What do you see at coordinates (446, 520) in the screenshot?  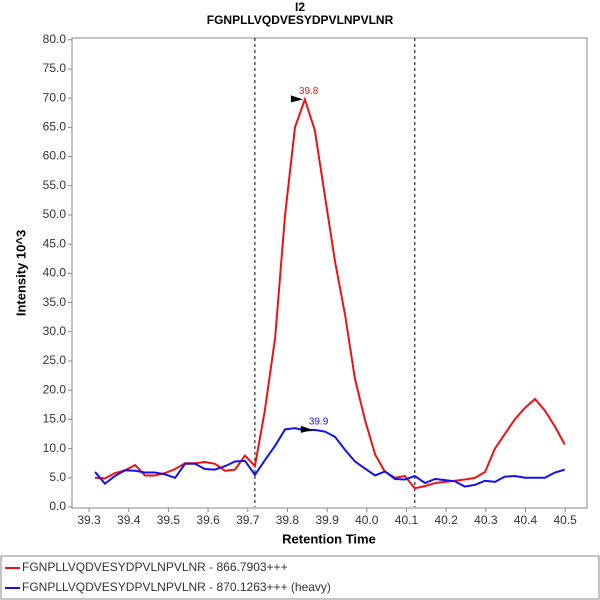 I see `x-tick-label: 40.2` at bounding box center [446, 520].